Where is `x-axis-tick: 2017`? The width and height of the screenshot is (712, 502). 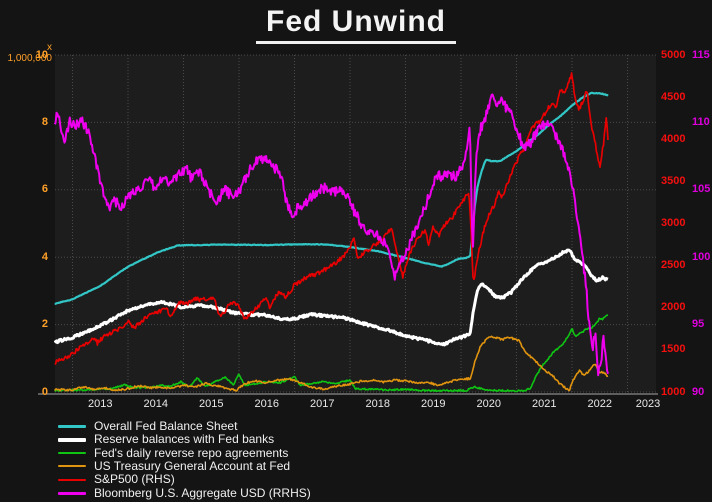
x-axis-tick: 2017 is located at coordinates (322, 404).